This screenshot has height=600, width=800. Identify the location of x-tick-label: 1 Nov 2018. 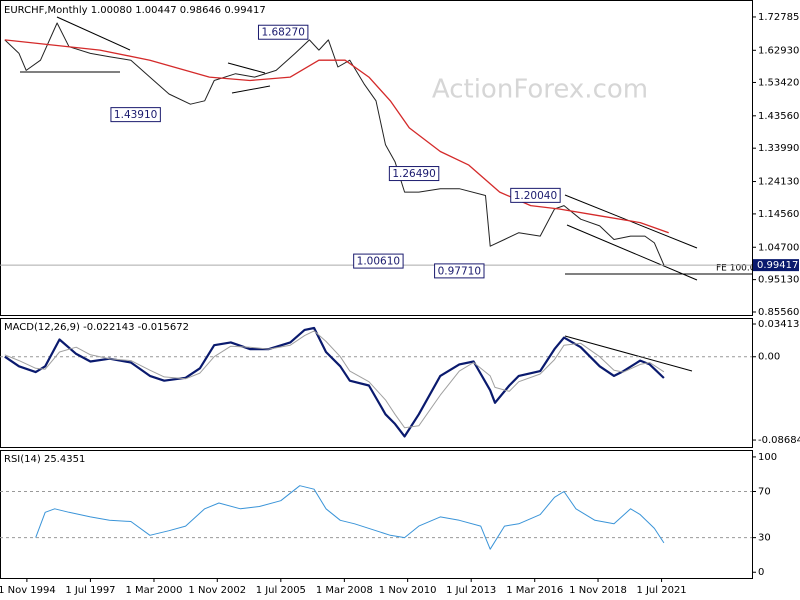
(598, 590).